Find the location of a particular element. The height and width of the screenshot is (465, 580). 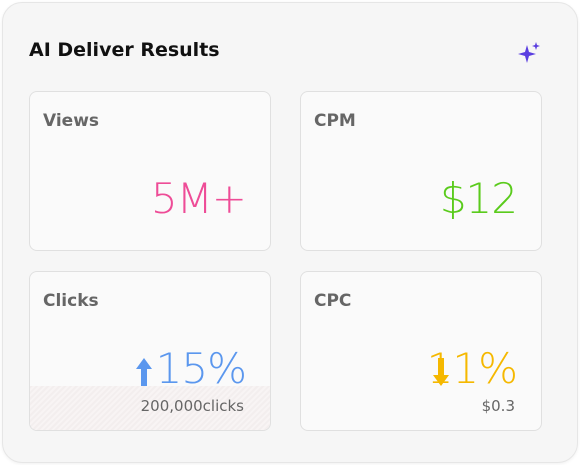

metric-label: Views is located at coordinates (71, 121).